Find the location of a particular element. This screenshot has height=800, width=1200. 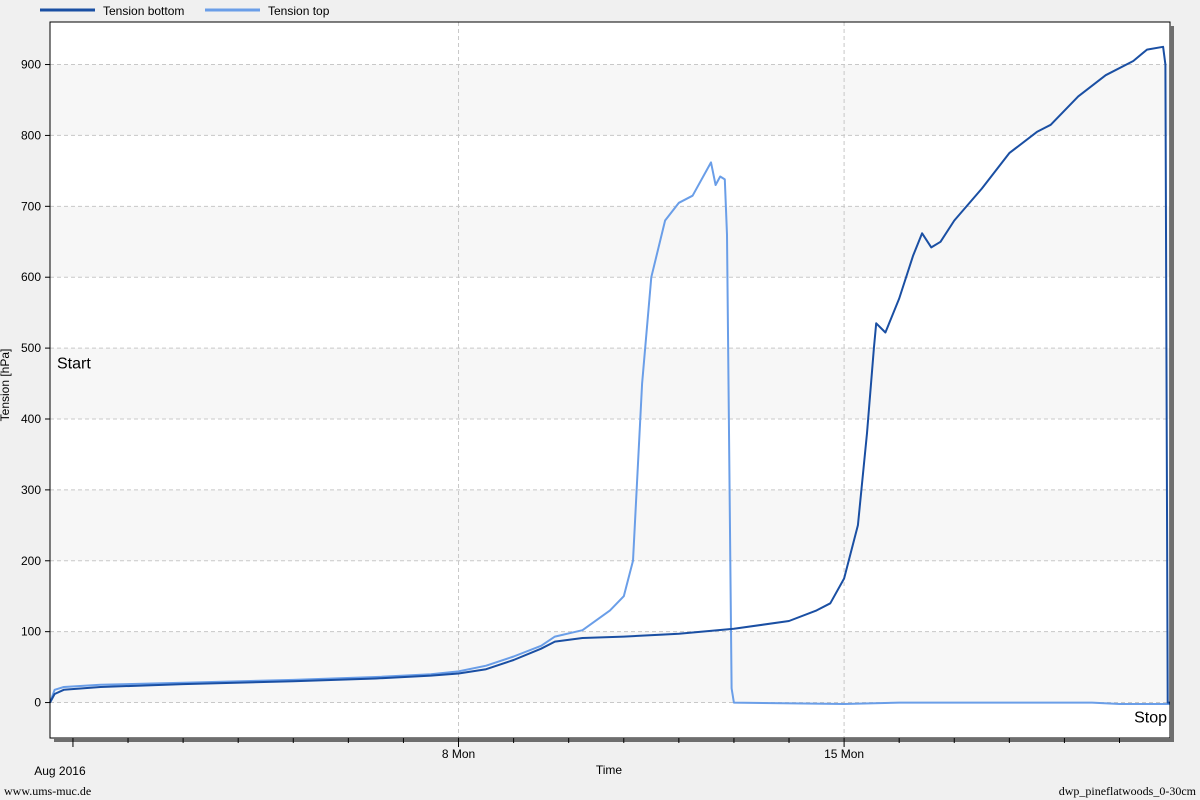

y-tick-label: 500 is located at coordinates (31, 348).